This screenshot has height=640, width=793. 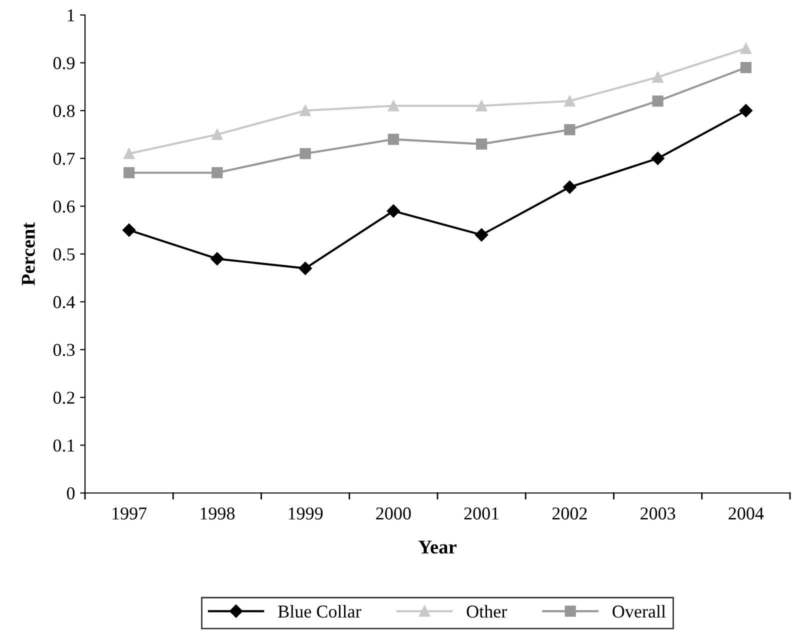 I want to click on x-tick-label: 1998, so click(x=217, y=513).